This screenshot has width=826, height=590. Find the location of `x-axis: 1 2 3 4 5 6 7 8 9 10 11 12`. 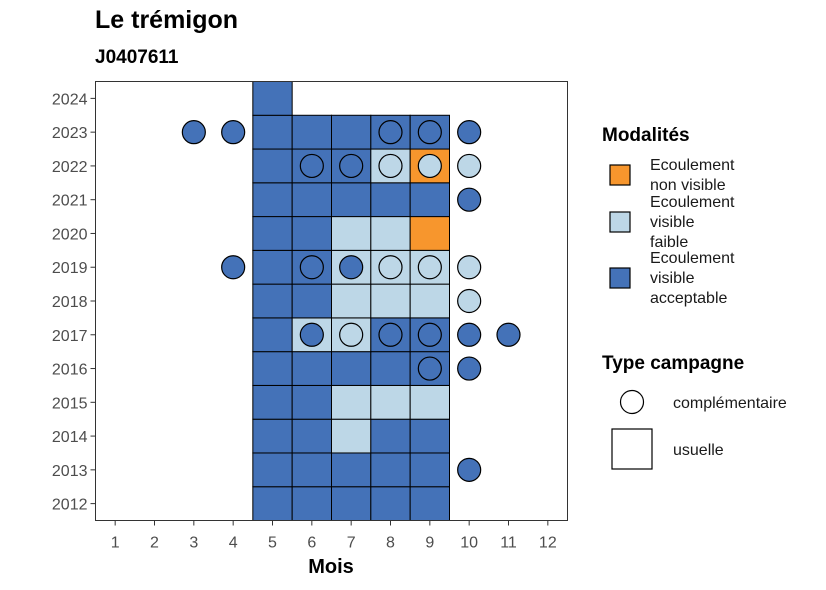

x-axis: 1 2 3 4 5 6 7 8 9 10 11 12 is located at coordinates (334, 536).